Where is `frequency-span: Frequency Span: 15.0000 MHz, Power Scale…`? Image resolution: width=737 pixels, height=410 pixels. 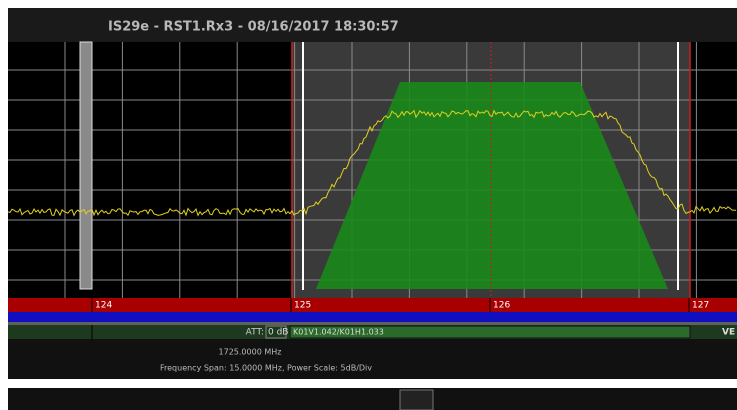 frequency-span: Frequency Span: 15.0000 MHz, Power Scale… is located at coordinates (266, 368).